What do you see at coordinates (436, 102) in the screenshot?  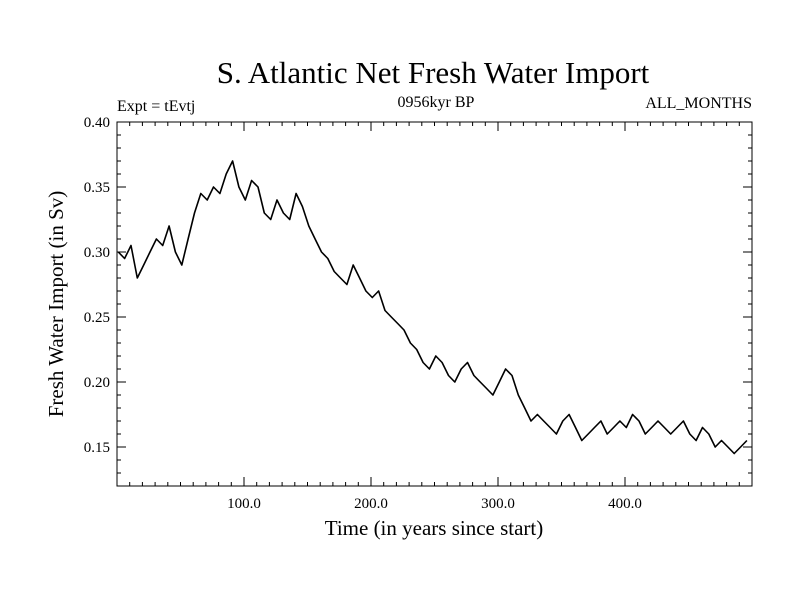 I see `subtitle-label: 0956kyr BP` at bounding box center [436, 102].